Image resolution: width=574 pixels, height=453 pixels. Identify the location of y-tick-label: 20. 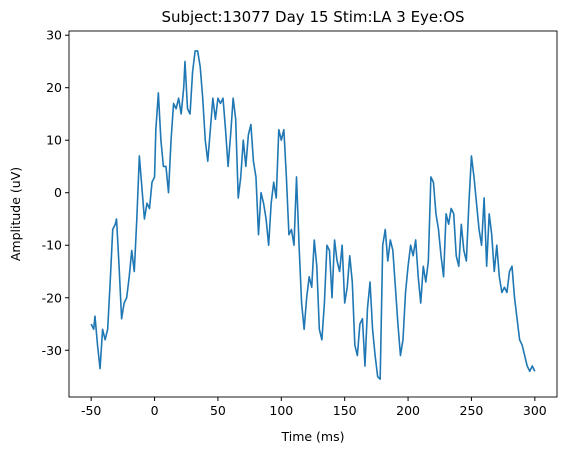
(54, 87).